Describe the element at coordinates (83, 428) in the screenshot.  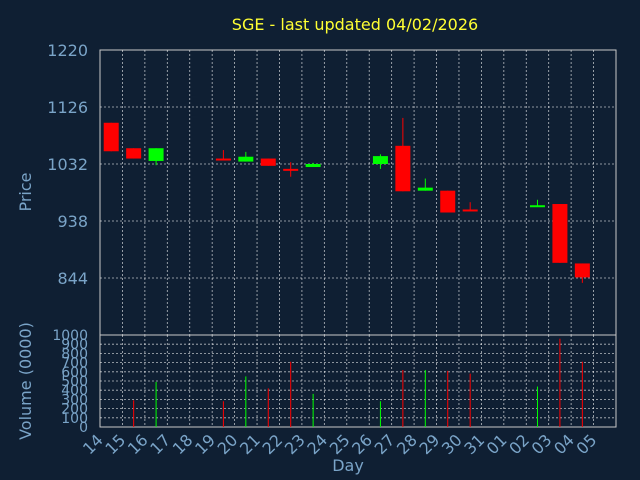
I see `volume-tick-label: 0` at that location.